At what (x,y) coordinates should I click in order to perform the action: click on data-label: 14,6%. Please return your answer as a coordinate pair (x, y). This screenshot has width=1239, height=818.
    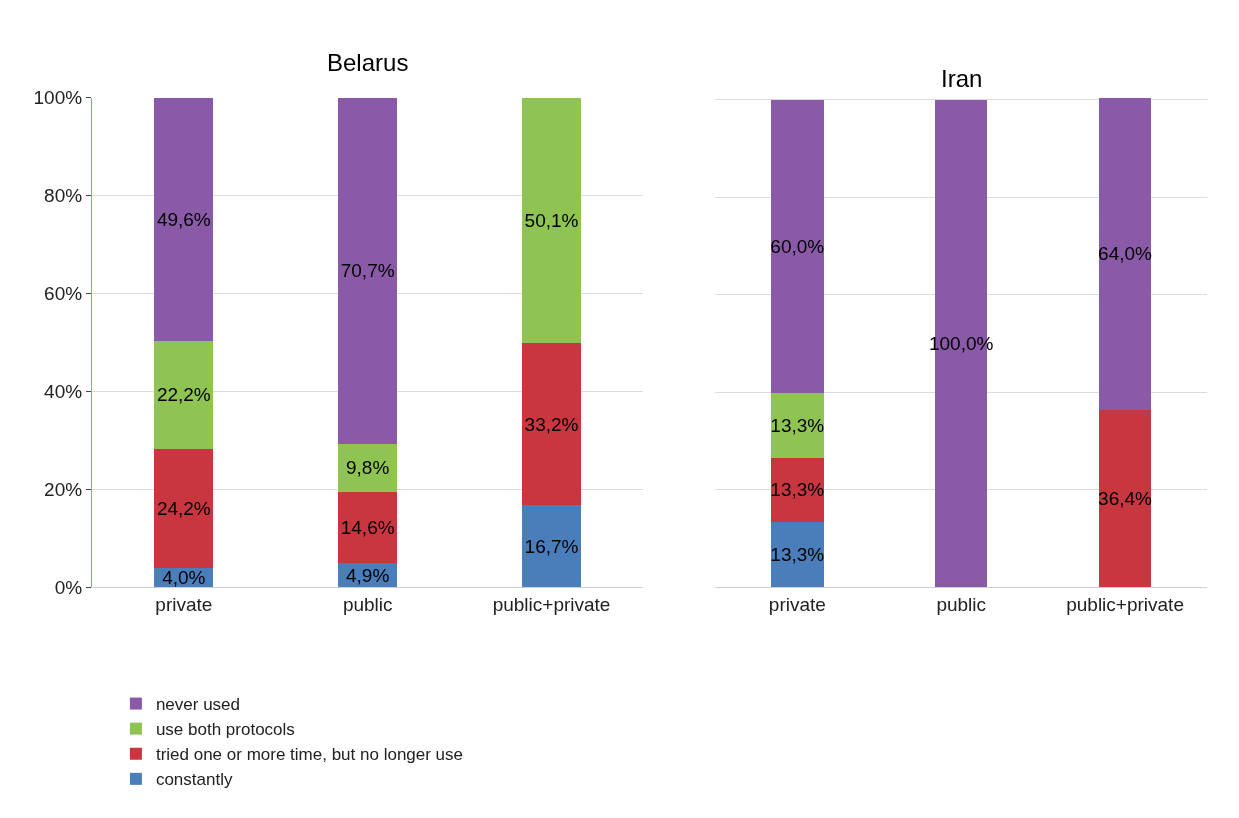
    Looking at the image, I should click on (367, 527).